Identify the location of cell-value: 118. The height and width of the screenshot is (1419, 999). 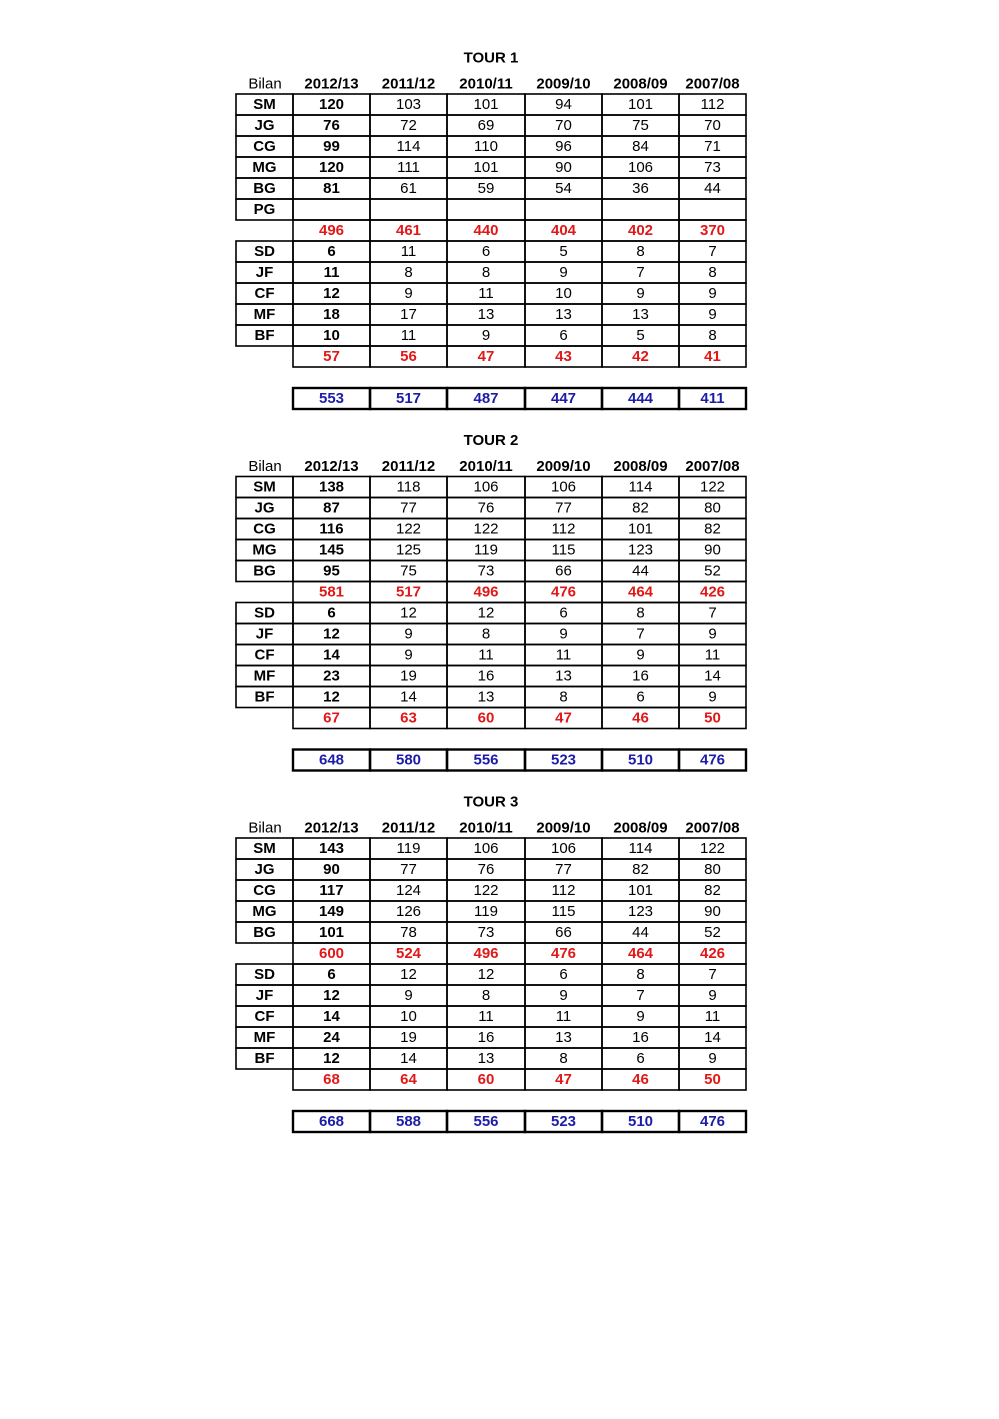
(409, 487).